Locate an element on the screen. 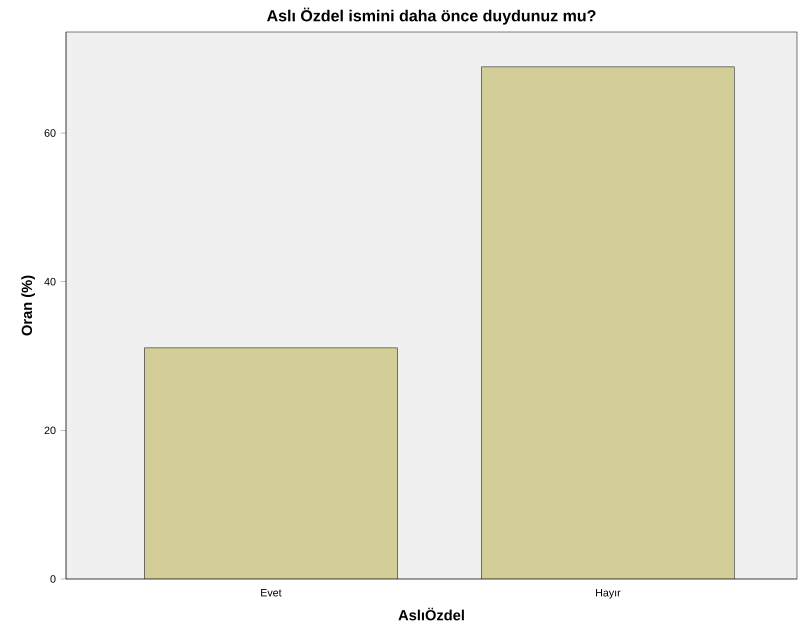 This screenshot has height=642, width=803. y-tick-label: 0 is located at coordinates (53, 579).